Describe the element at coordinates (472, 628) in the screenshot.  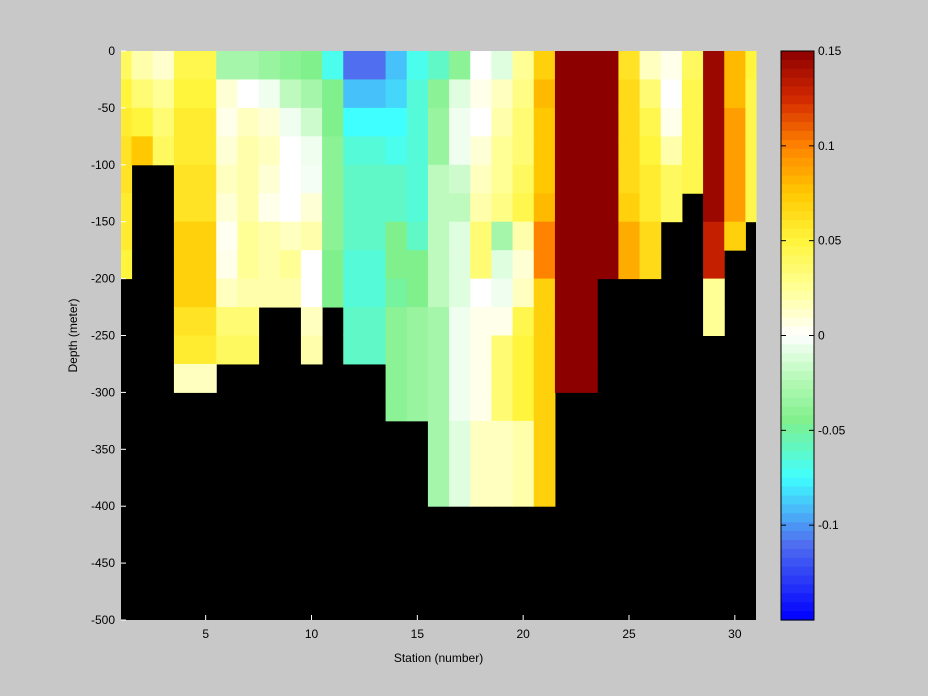
I see `x-axis: 5 10 15 20 25 30` at that location.